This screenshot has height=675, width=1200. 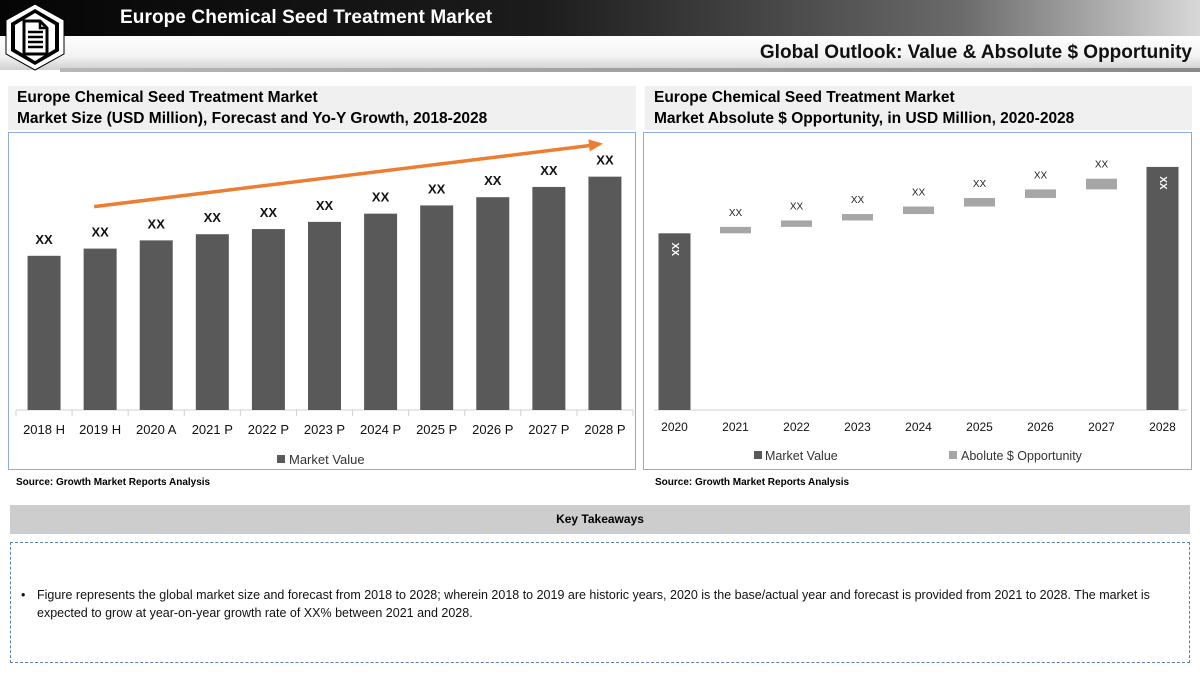 What do you see at coordinates (600, 519) in the screenshot?
I see `key-takeaways-header: Key Takeaways` at bounding box center [600, 519].